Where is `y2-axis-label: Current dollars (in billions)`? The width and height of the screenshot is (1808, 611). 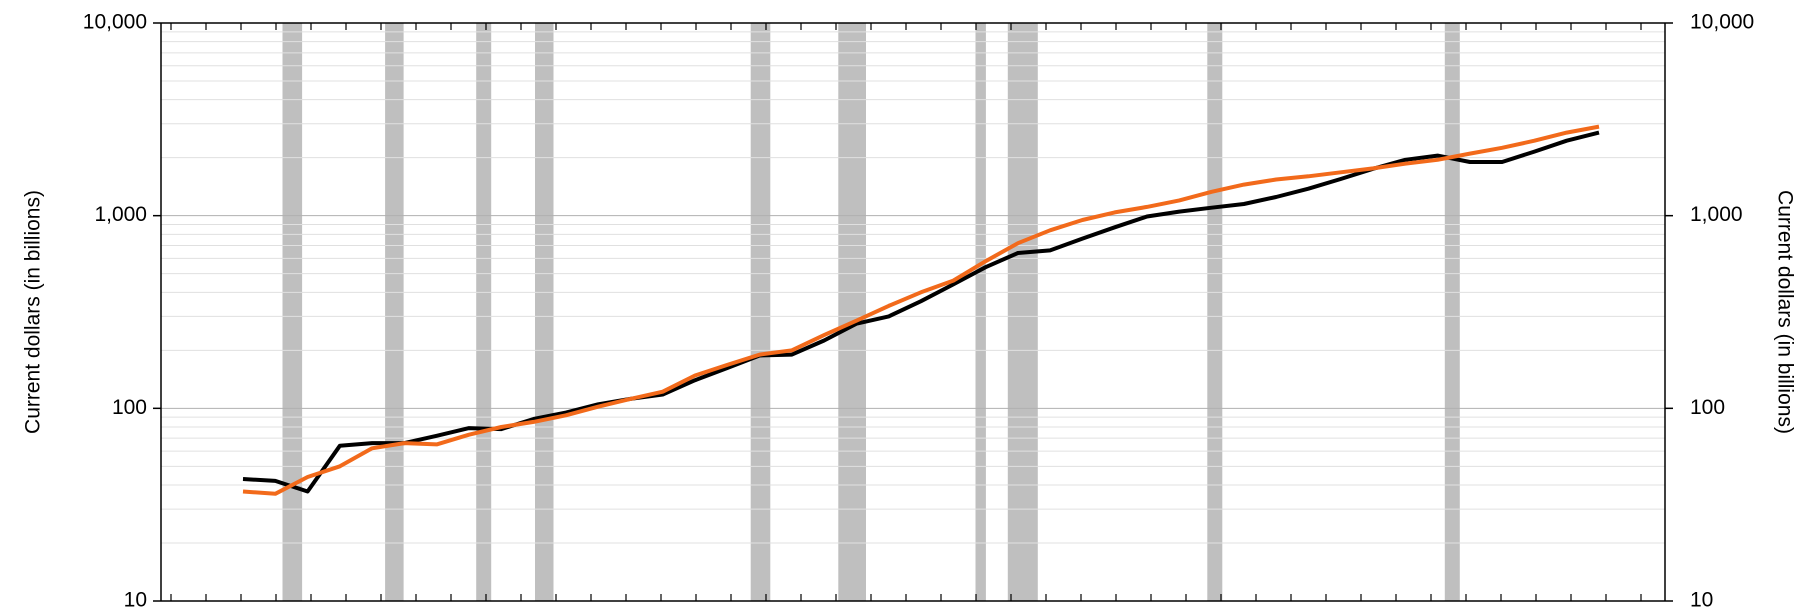 y2-axis-label: Current dollars (in billions) is located at coordinates (1784, 312).